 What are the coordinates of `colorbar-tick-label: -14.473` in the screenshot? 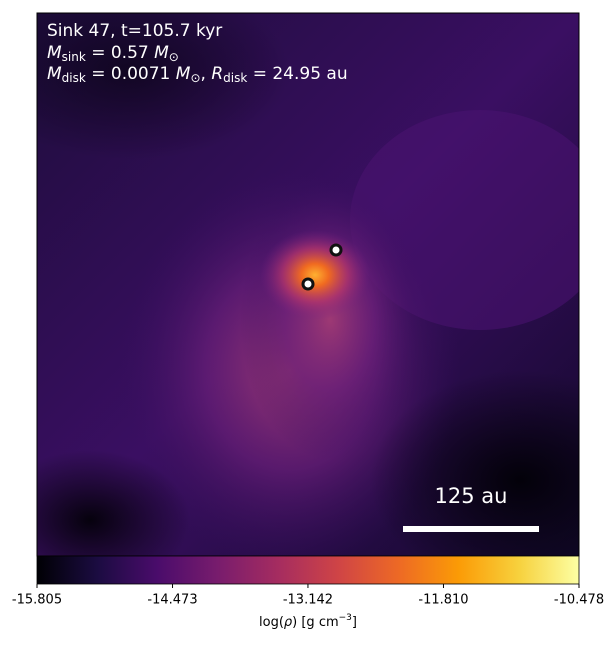 It's located at (172, 600).